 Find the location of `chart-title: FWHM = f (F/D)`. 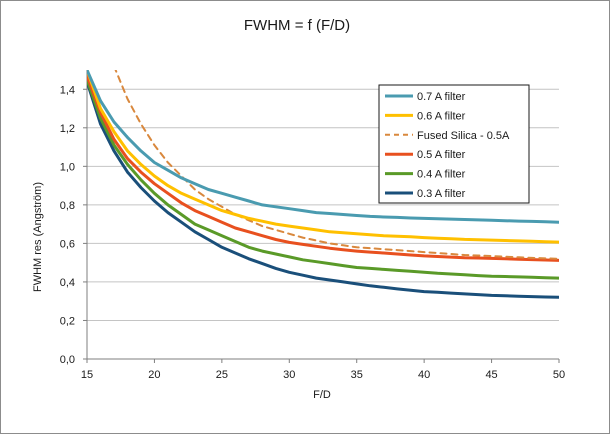

chart-title: FWHM = f (F/D) is located at coordinates (297, 25).